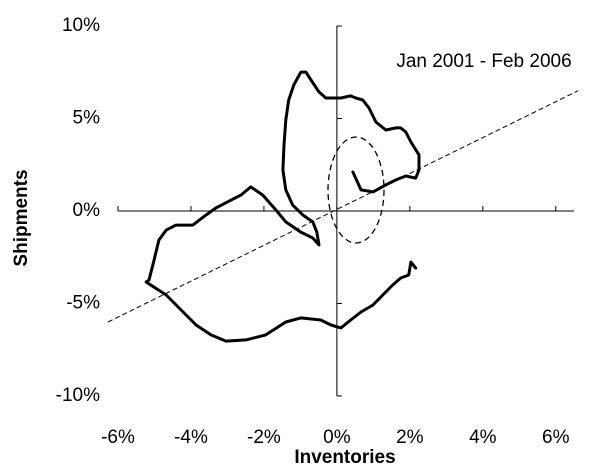 This screenshot has width=592, height=467. Describe the element at coordinates (483, 437) in the screenshot. I see `x-tick-label: 4%` at that location.